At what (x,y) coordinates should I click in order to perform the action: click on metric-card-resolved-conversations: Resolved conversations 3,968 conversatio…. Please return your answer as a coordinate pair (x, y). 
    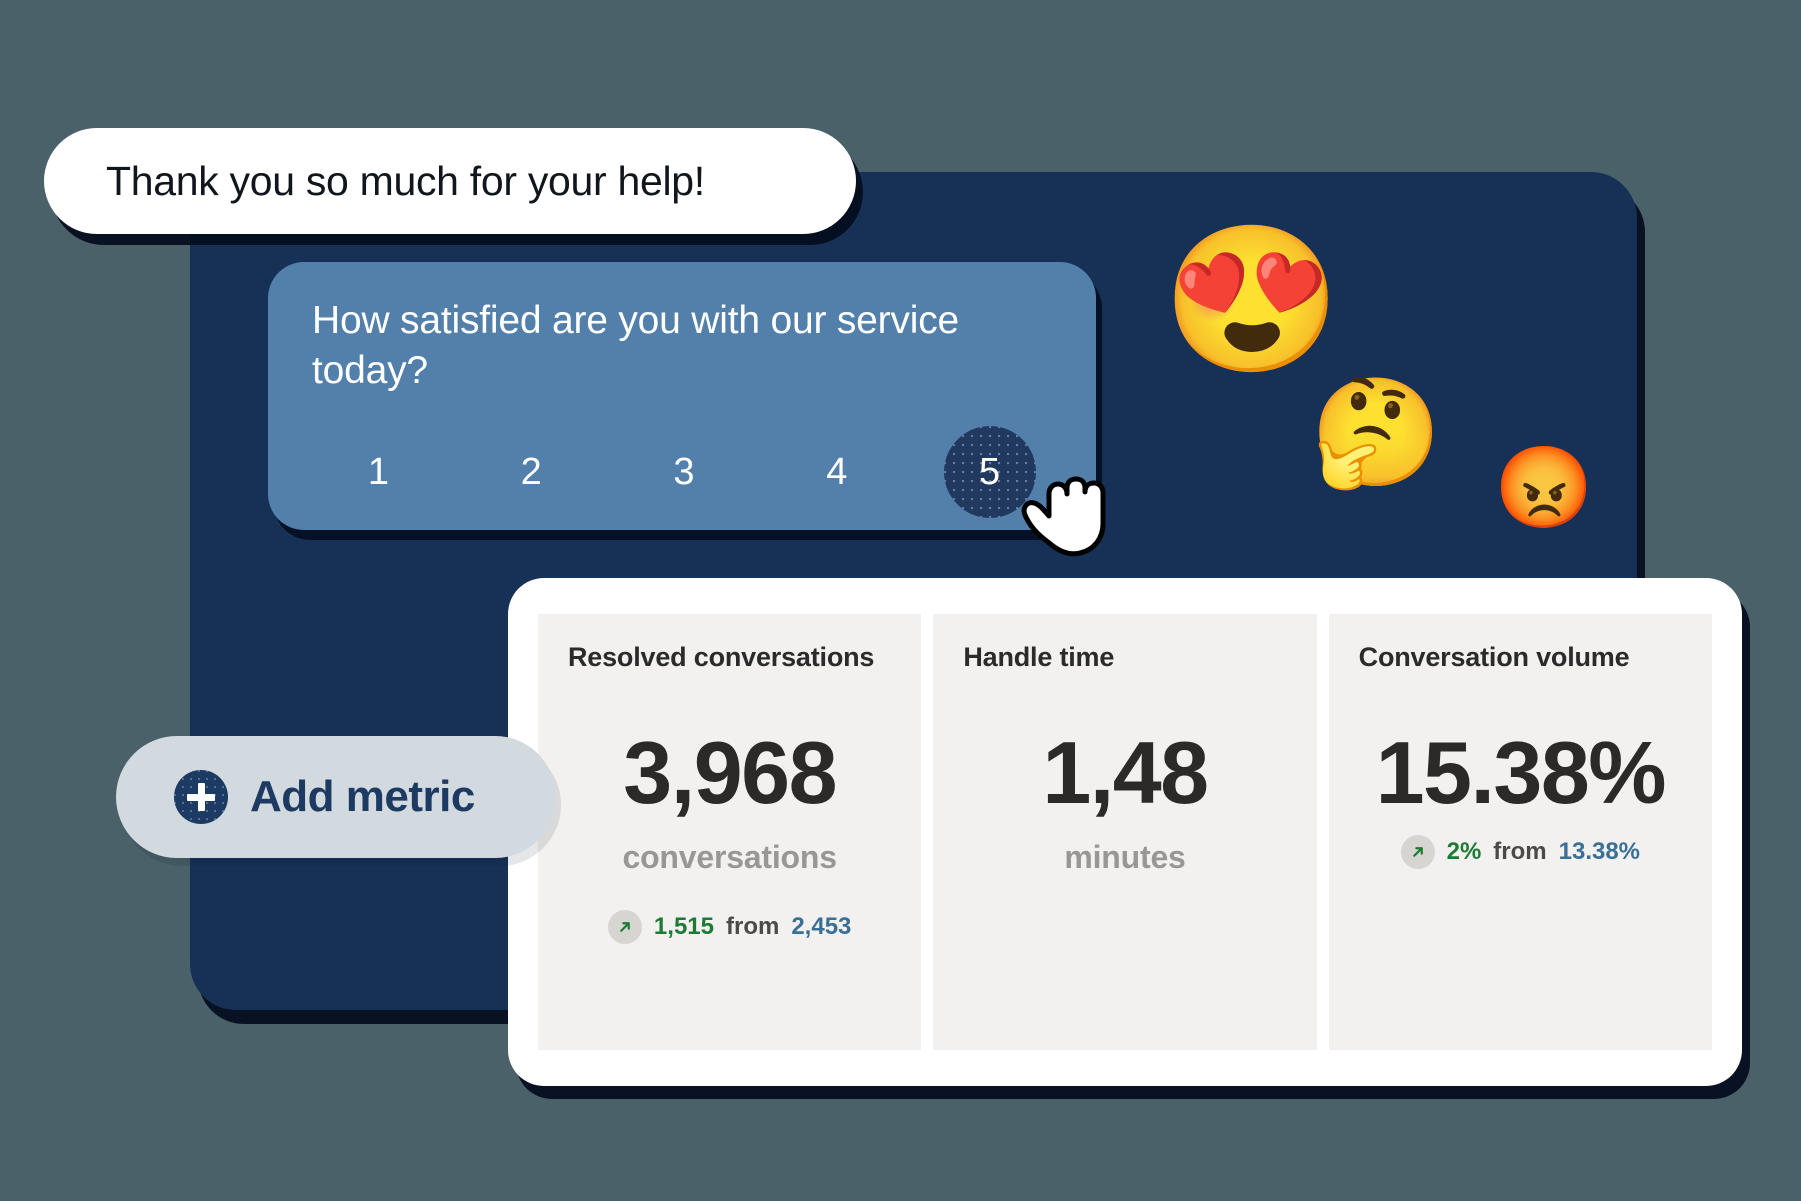
    Looking at the image, I should click on (730, 832).